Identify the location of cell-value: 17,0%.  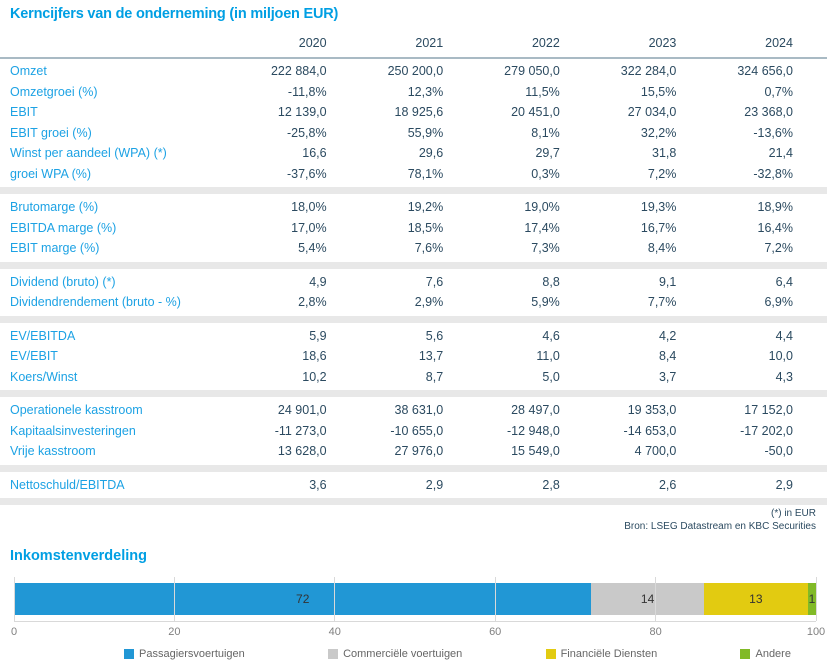
(309, 227).